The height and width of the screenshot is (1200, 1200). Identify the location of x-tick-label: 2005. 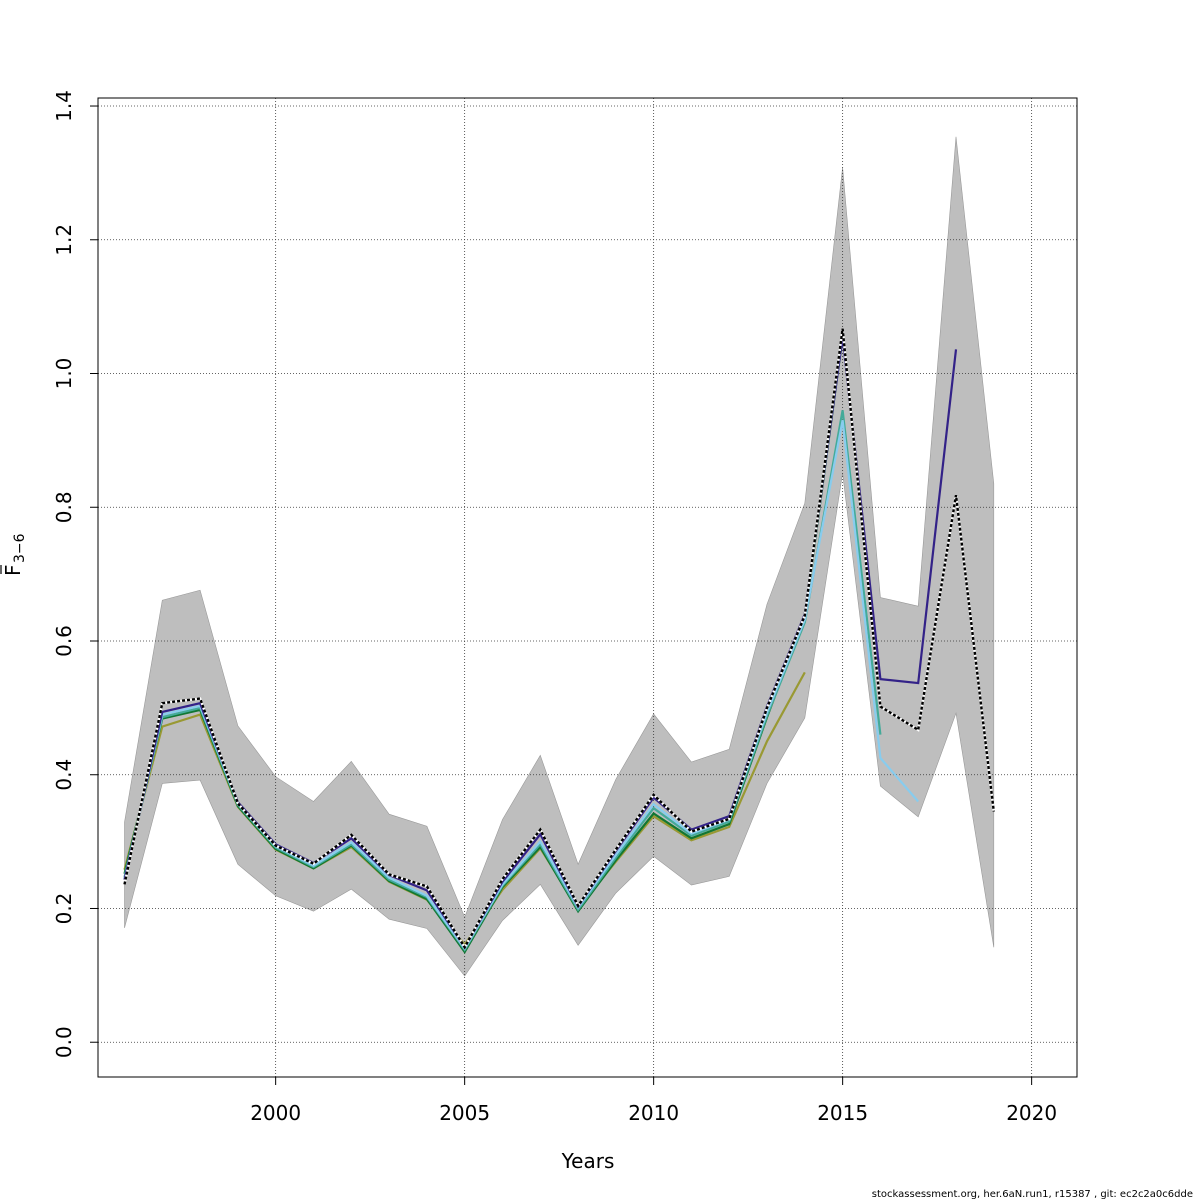
(464, 1113).